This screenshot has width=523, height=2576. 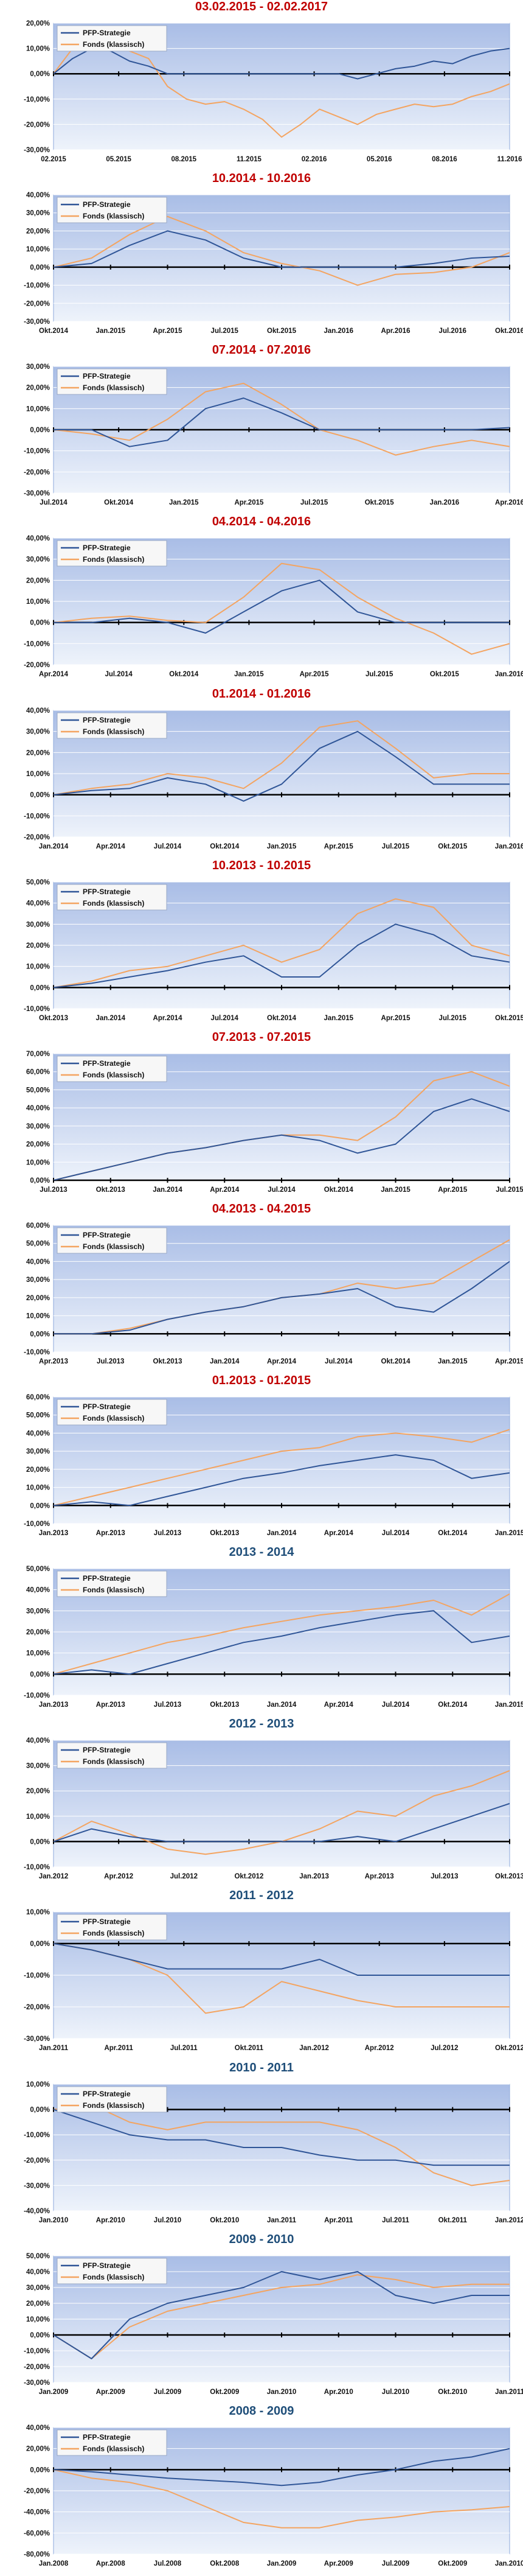 What do you see at coordinates (118, 2048) in the screenshot?
I see `x-tick-label: Apr.2011` at bounding box center [118, 2048].